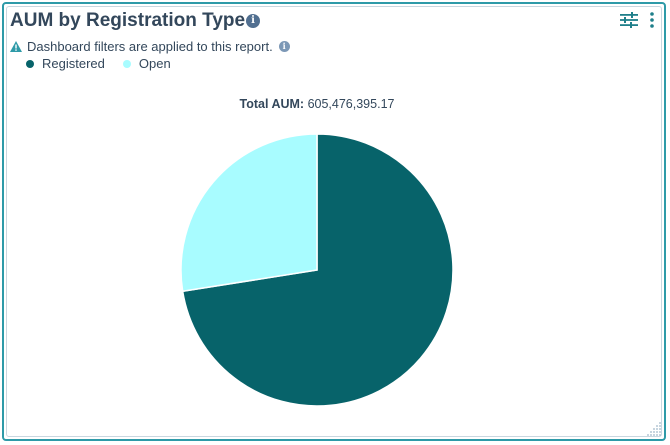 This screenshot has width=670, height=445. I want to click on title-row: AUM by Registration Type i, so click(135, 21).